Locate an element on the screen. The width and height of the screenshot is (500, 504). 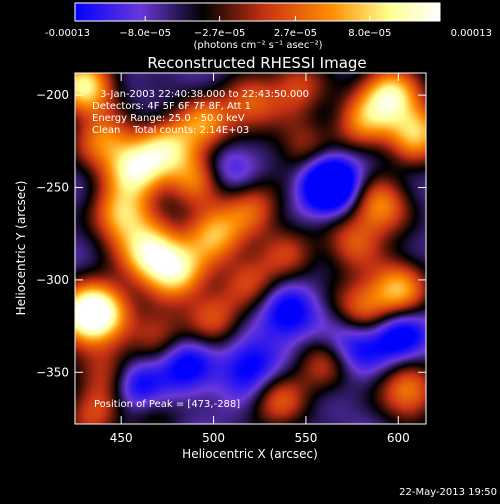
colorbar-tick-label: −2.7e−05 is located at coordinates (220, 33).